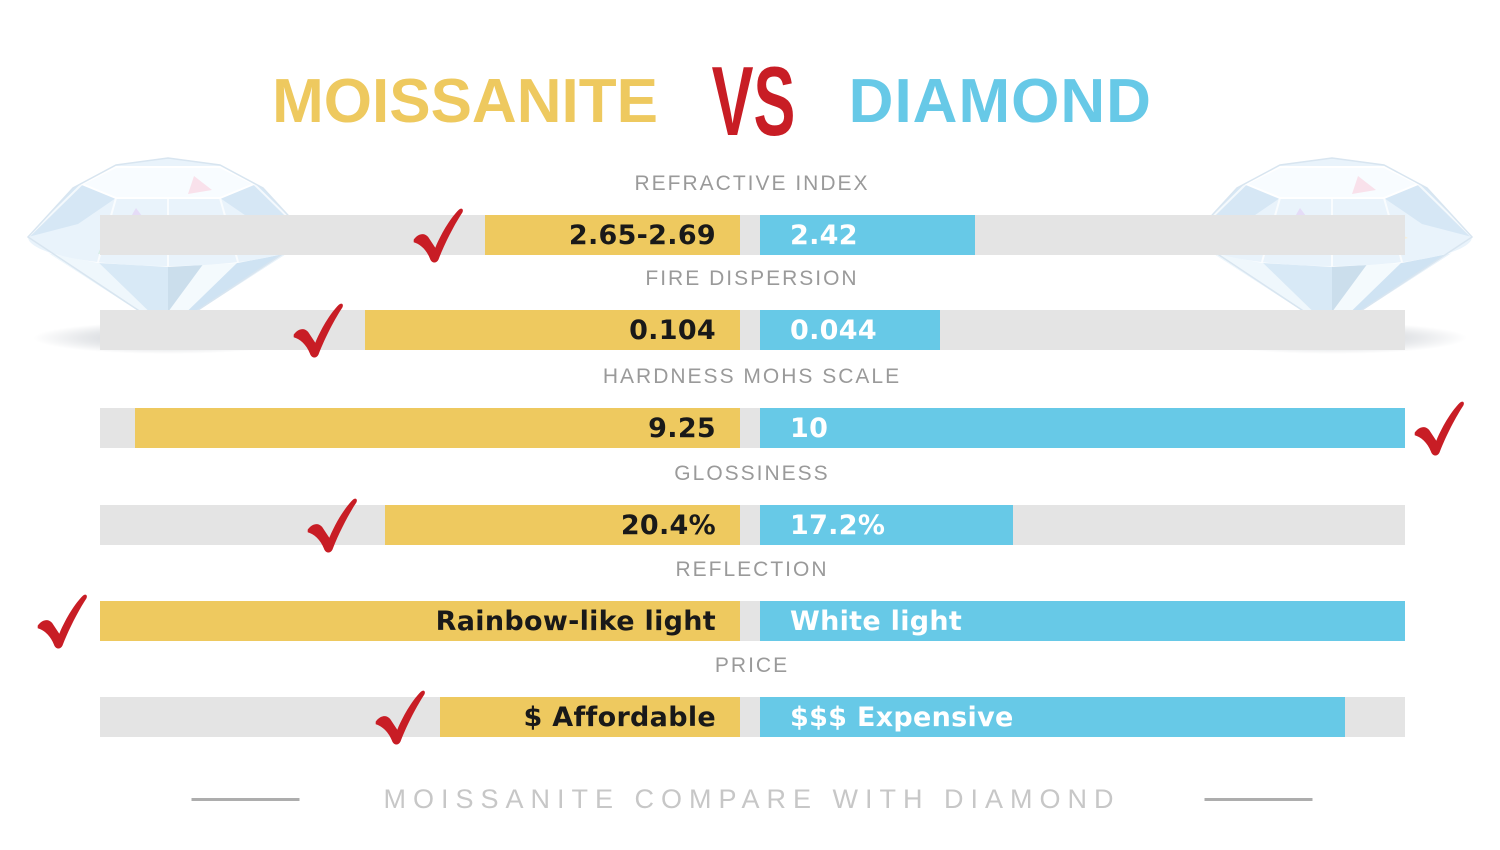 Image resolution: width=1500 pixels, height=850 pixels. Describe the element at coordinates (833, 330) in the screenshot. I see `diamond-value: 0.044` at that location.